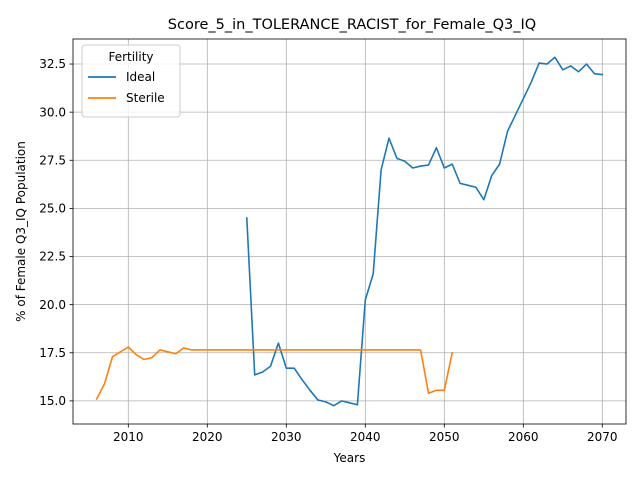 The height and width of the screenshot is (480, 640). What do you see at coordinates (444, 437) in the screenshot?
I see `x-tick-label: 2050` at bounding box center [444, 437].